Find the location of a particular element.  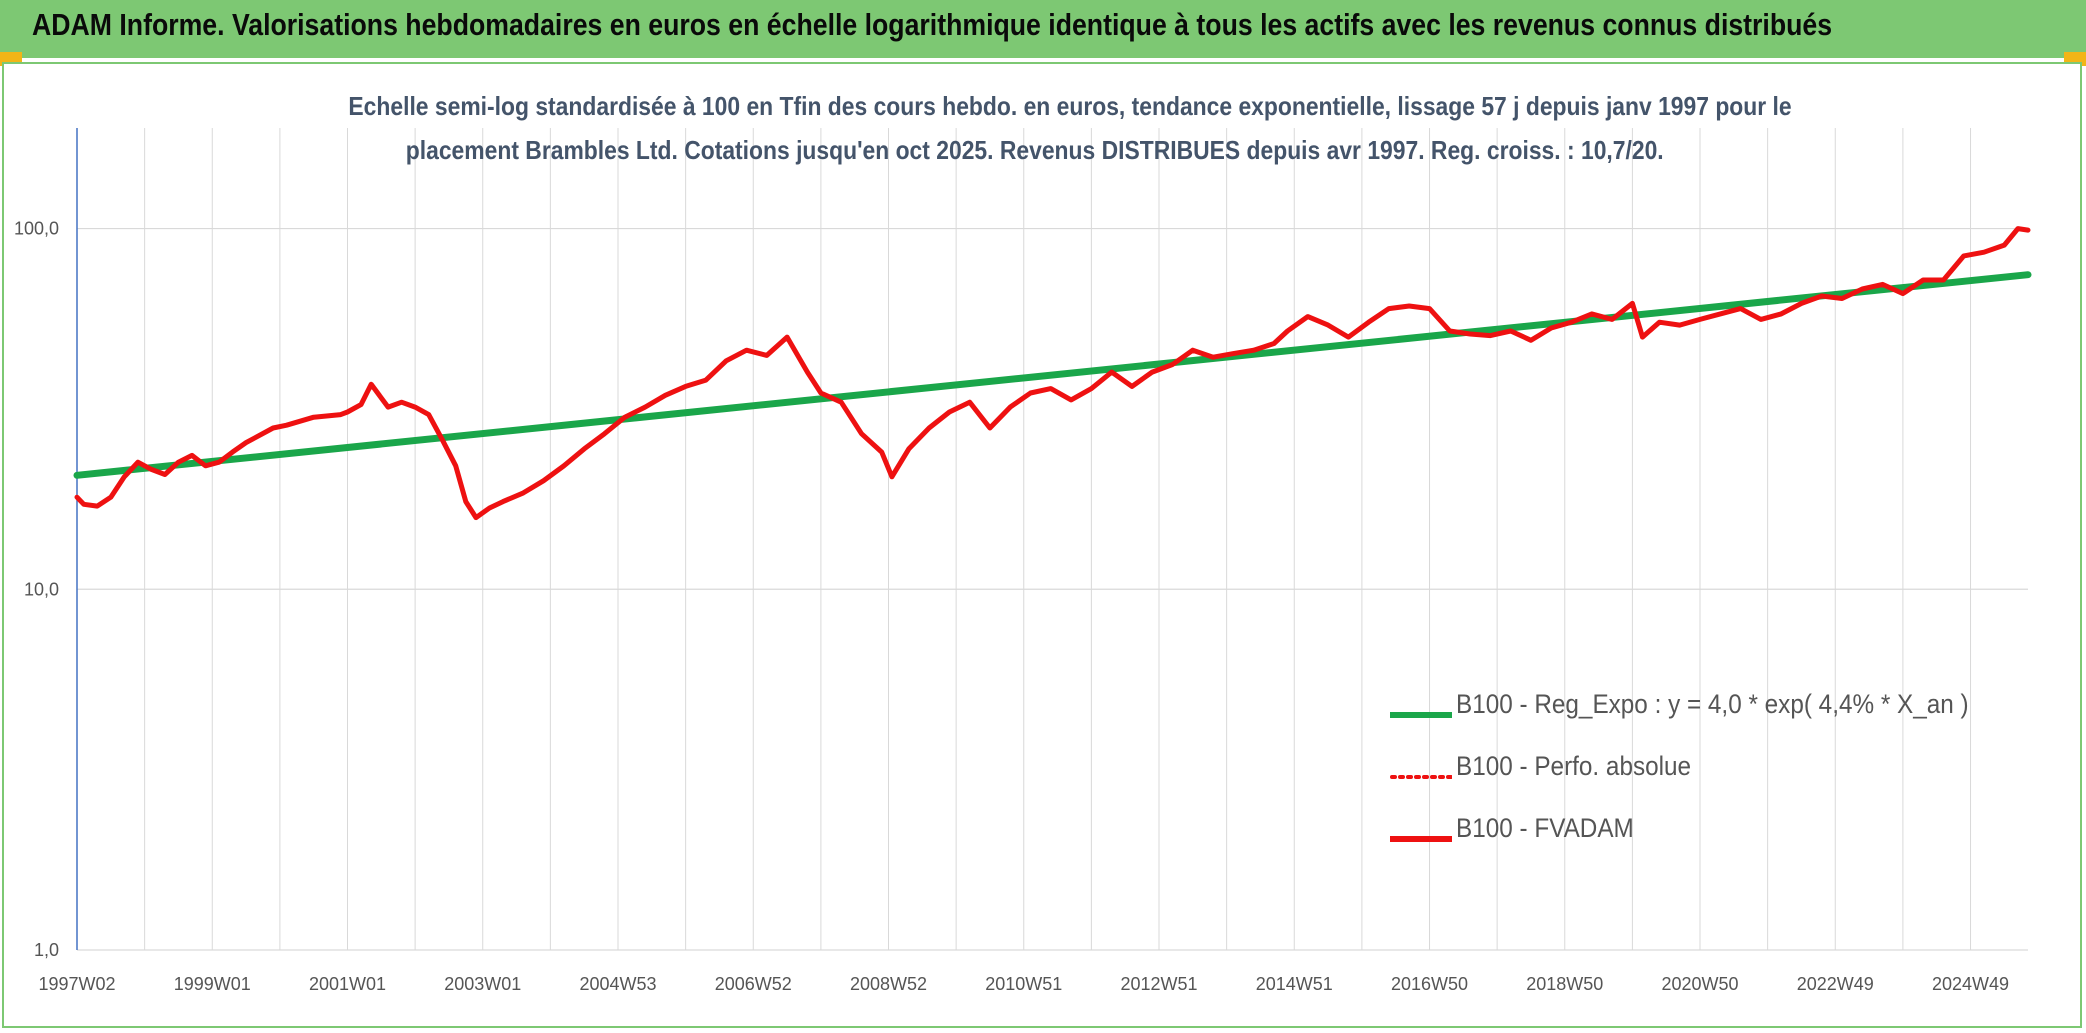

x-tick-label: 2022W49 is located at coordinates (1835, 984).